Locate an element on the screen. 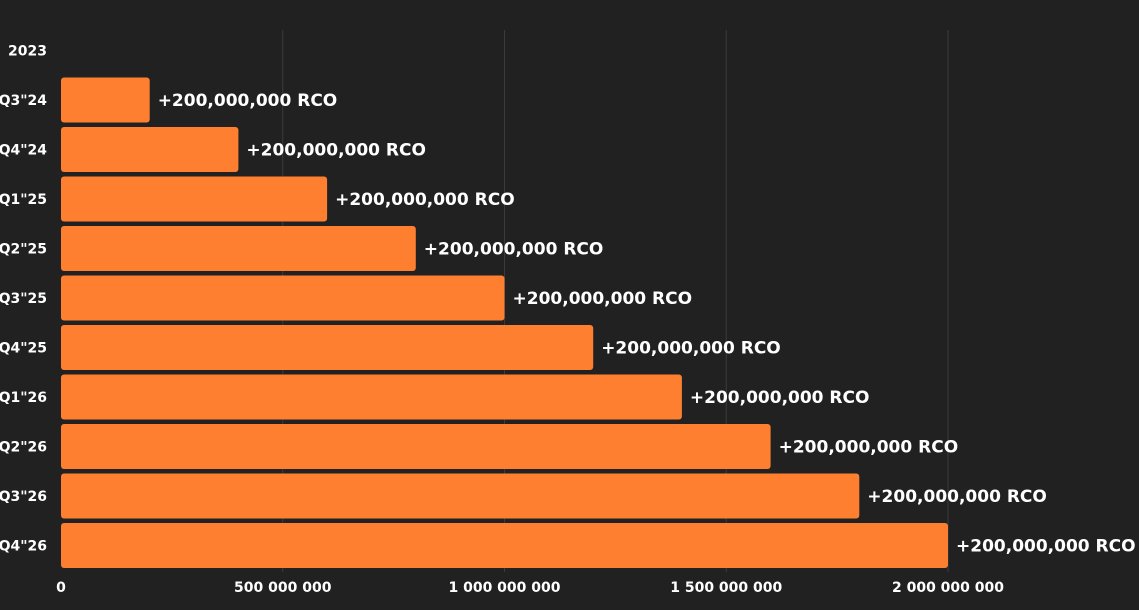  x-tick-label: 1 500 000 000 is located at coordinates (726, 588).